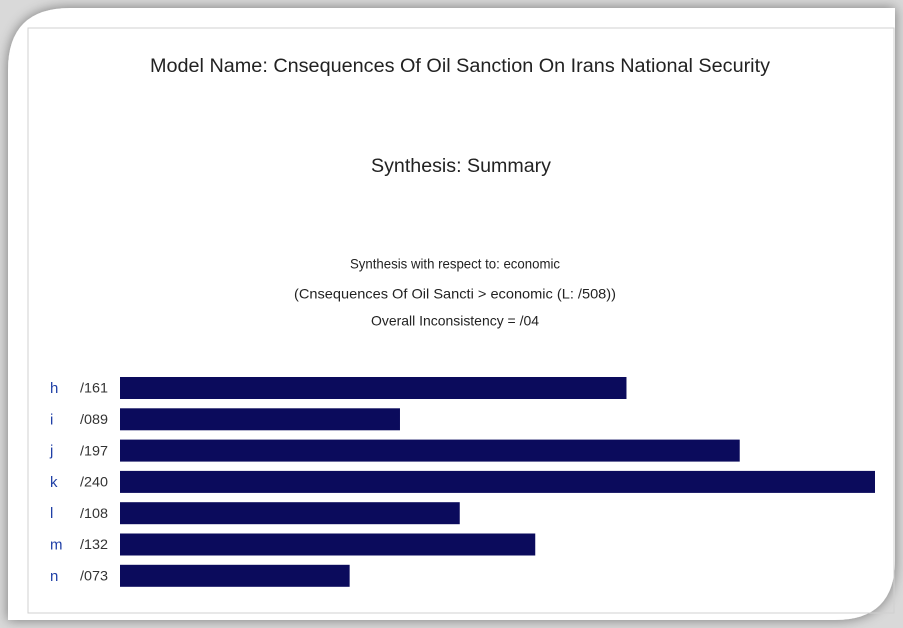  What do you see at coordinates (94, 388) in the screenshot?
I see `value-label: /161` at bounding box center [94, 388].